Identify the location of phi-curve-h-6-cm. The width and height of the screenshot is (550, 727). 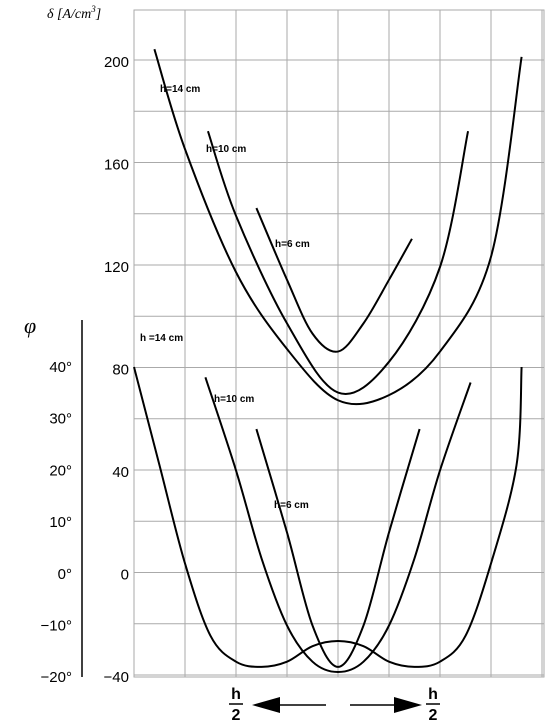
(338, 548).